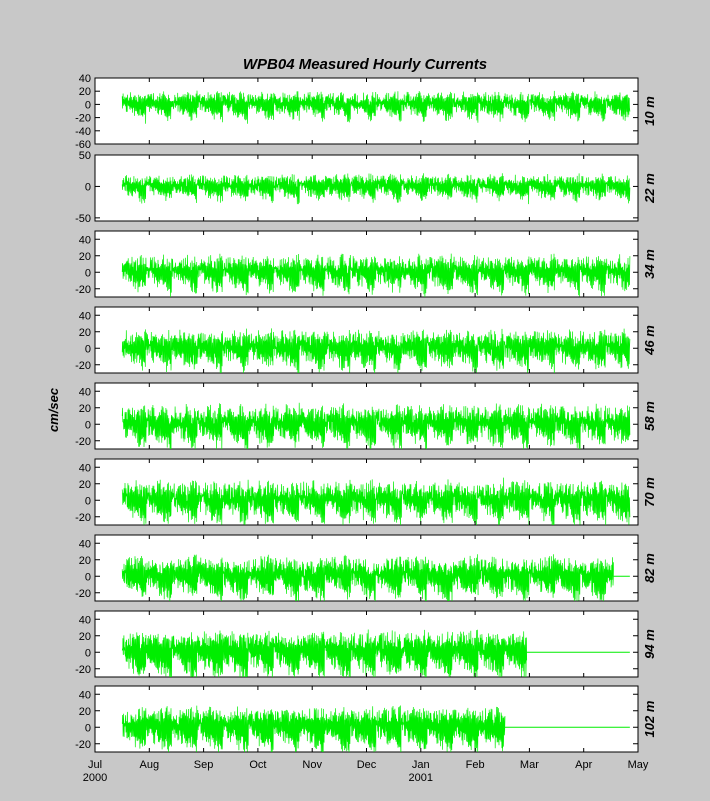 The image size is (710, 801). Describe the element at coordinates (583, 765) in the screenshot. I see `x-tick-label: Apr` at that location.